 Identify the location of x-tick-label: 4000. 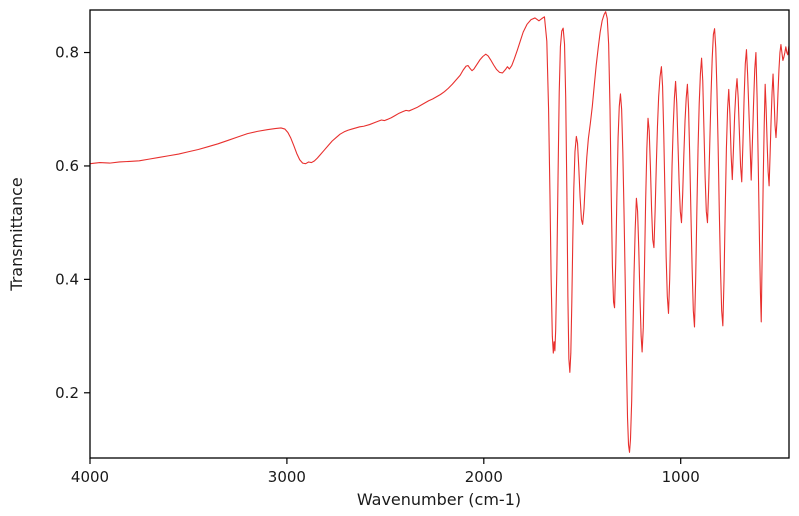
(90, 477).